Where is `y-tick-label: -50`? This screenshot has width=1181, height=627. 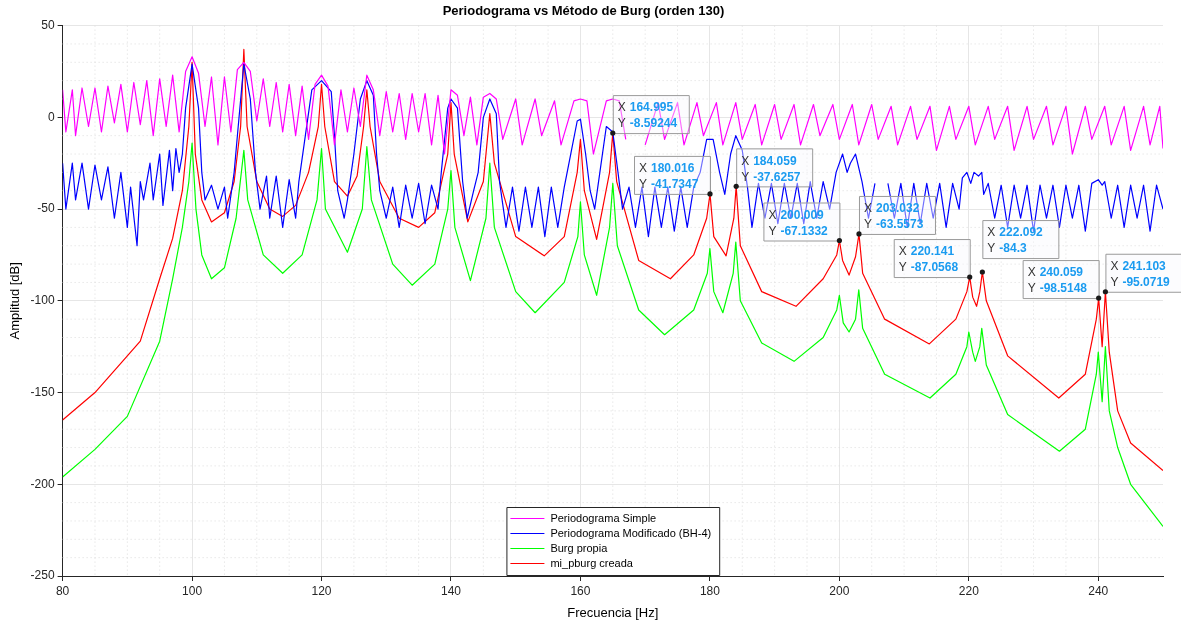
y-tick-label: -50 is located at coordinates (46, 208).